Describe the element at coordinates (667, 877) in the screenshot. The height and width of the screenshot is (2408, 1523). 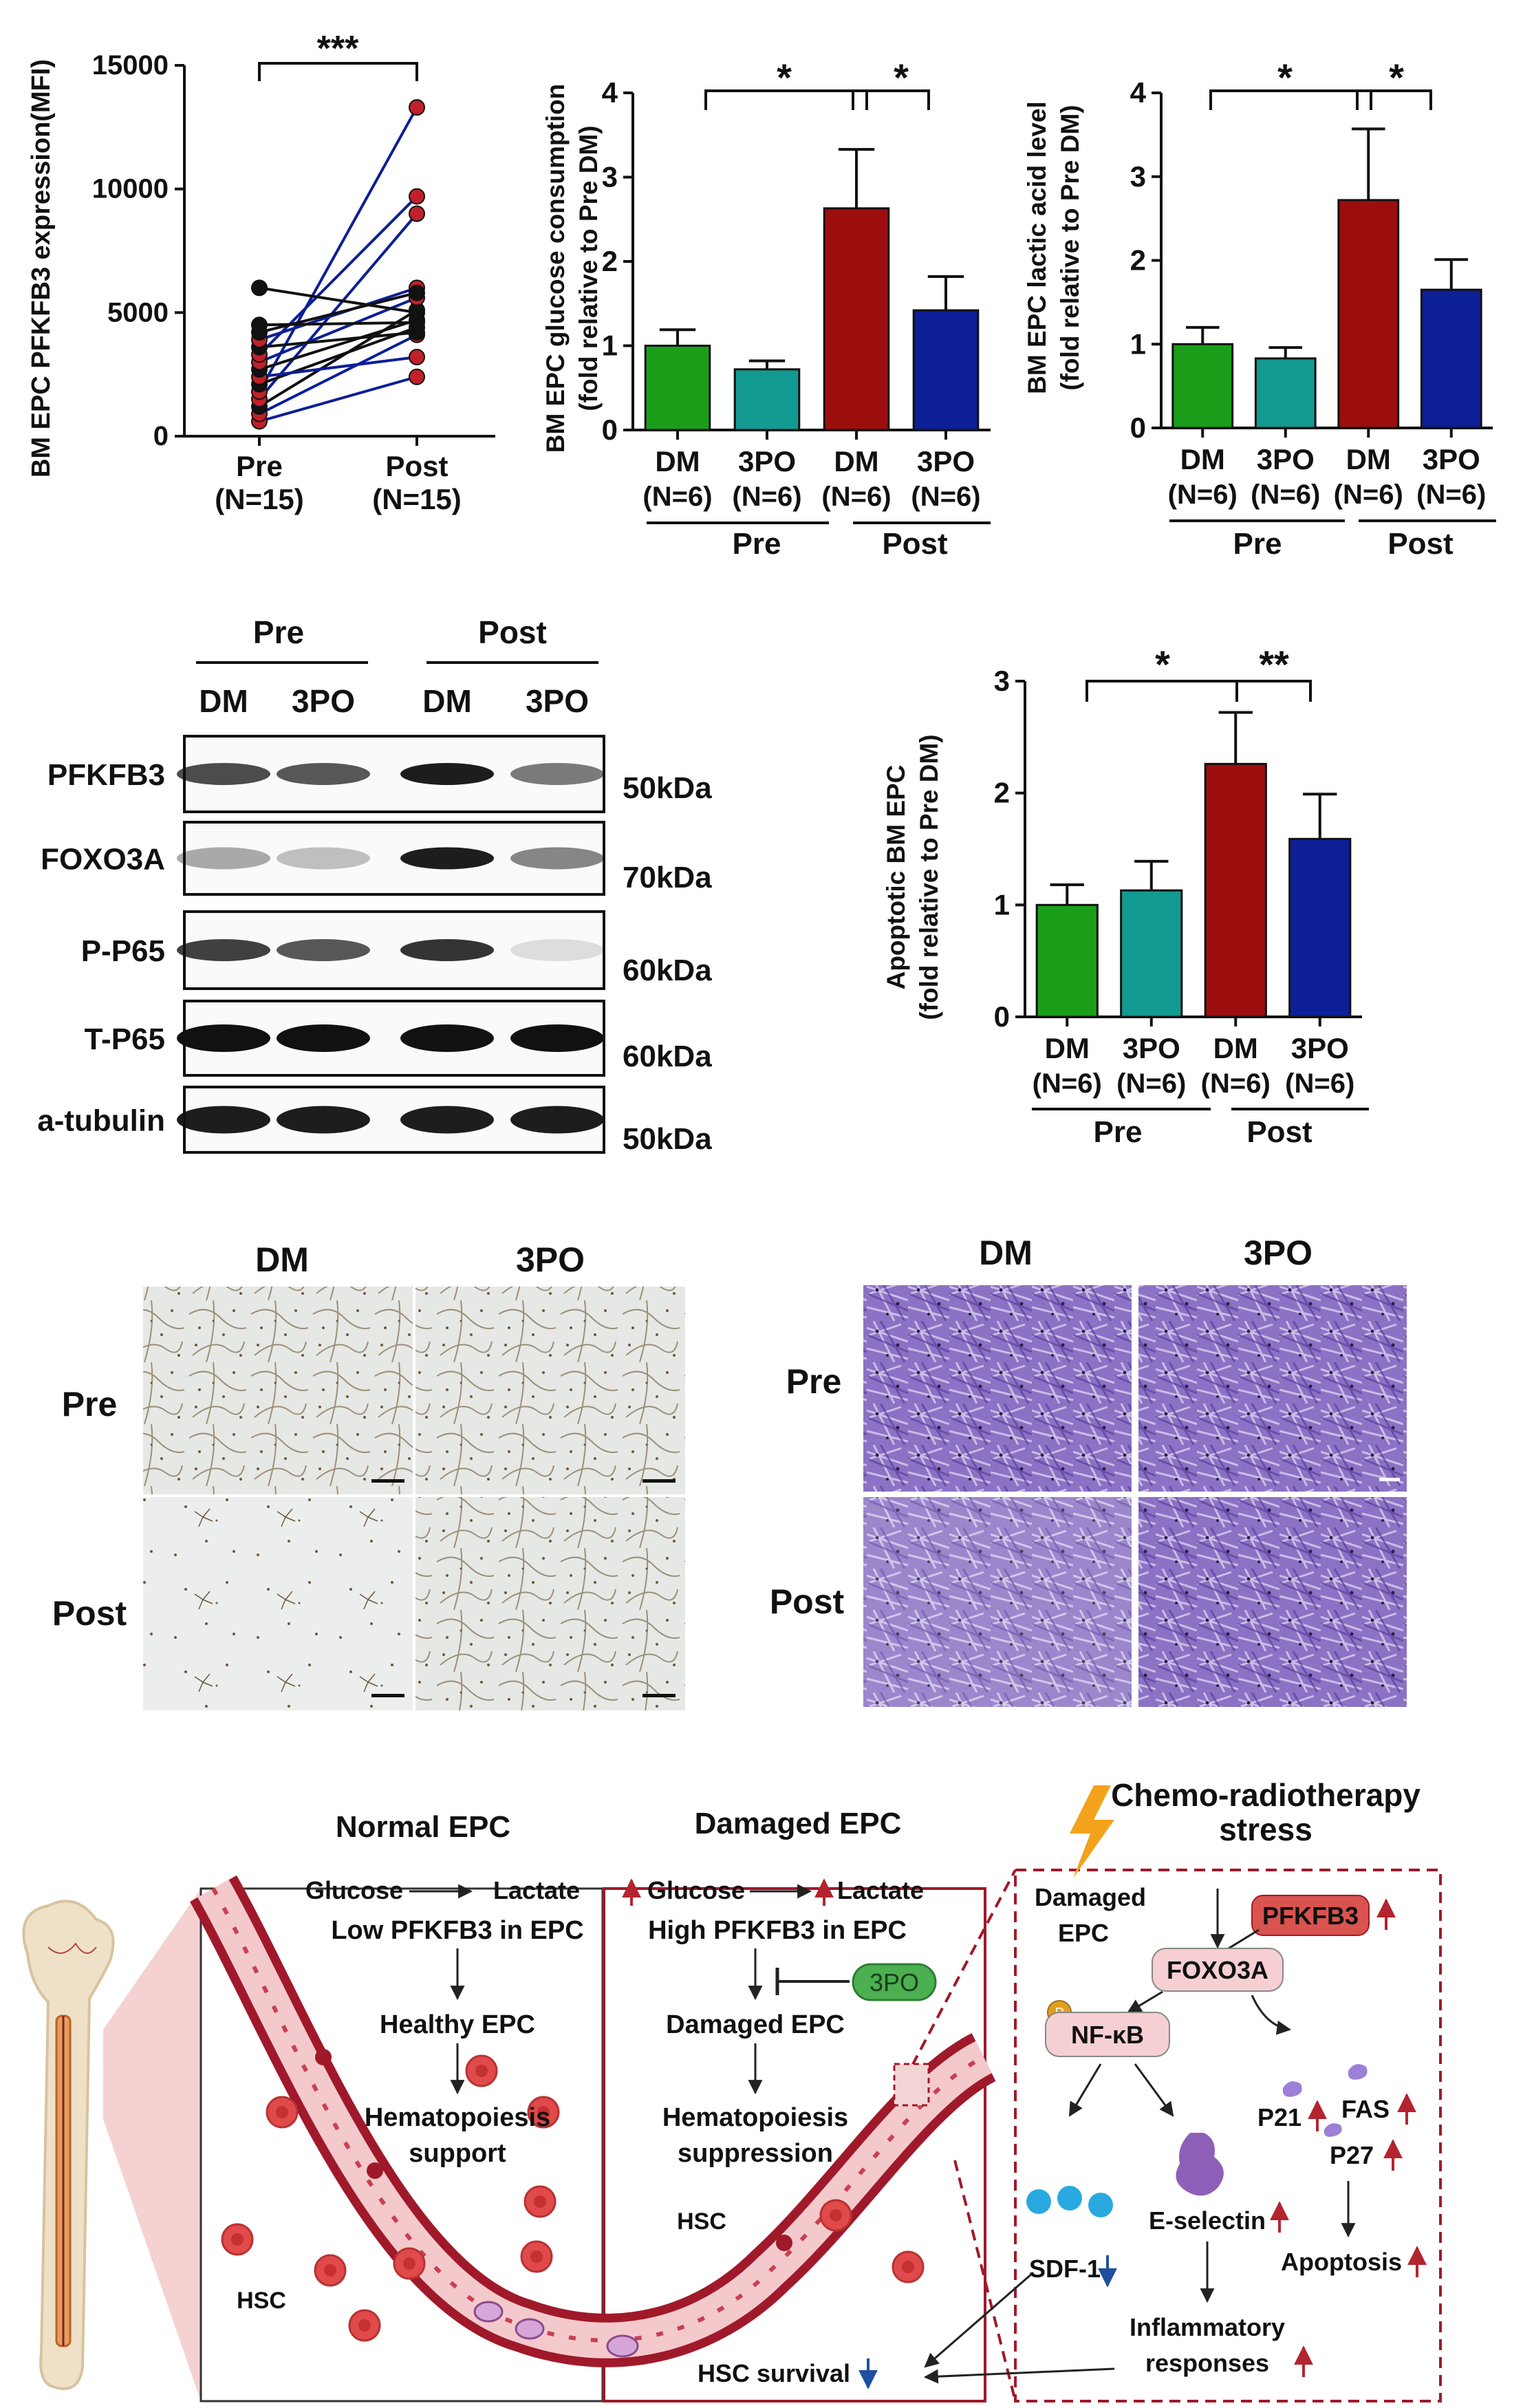
I see `wb-kda-label: 70kDa` at that location.